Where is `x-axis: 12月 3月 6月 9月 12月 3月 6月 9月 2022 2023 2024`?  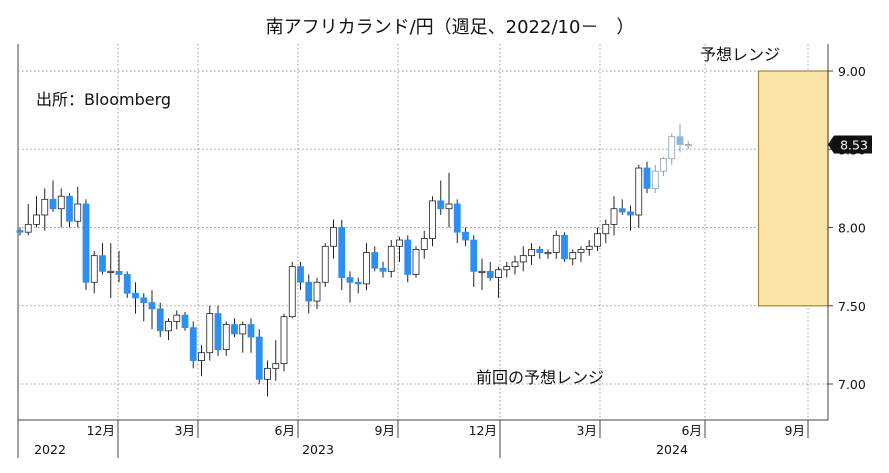 x-axis: 12月 3月 6月 9月 12月 3月 6月 9月 2022 2023 2024 is located at coordinates (422, 438).